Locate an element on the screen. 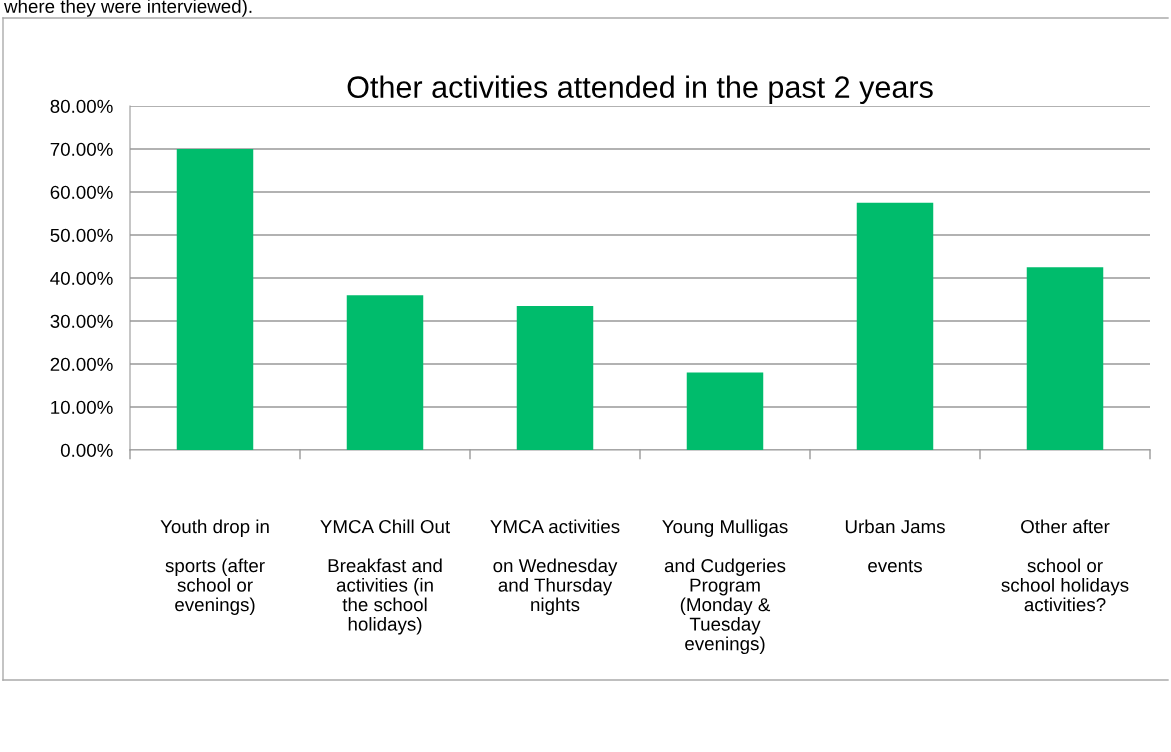 This screenshot has width=1171, height=752. category-label: YMCA Chill Out Breakfast and activities (in the school holidays) is located at coordinates (385, 577).